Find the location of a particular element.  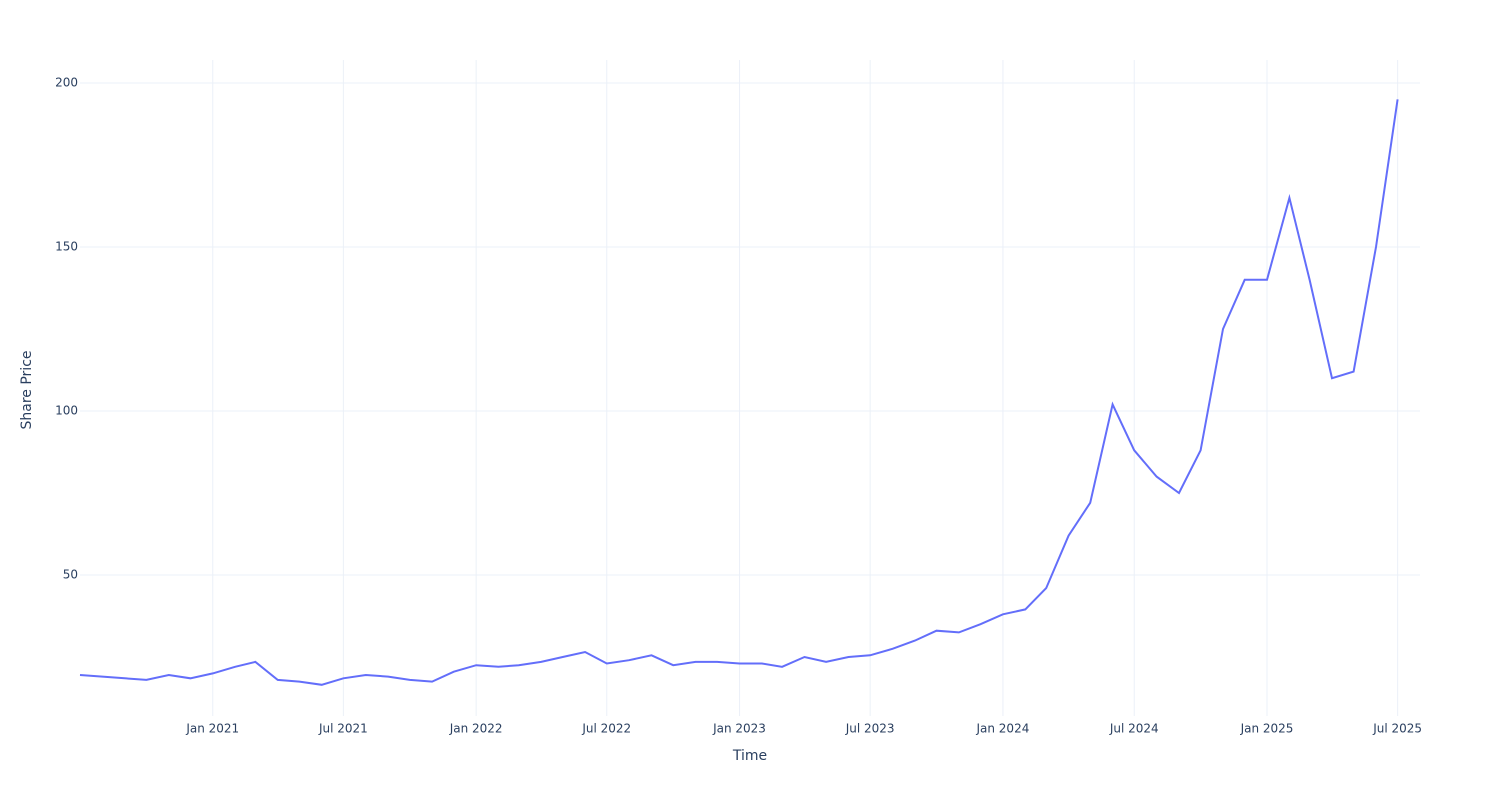

x-tick-label: Jul 2024 is located at coordinates (1134, 729).